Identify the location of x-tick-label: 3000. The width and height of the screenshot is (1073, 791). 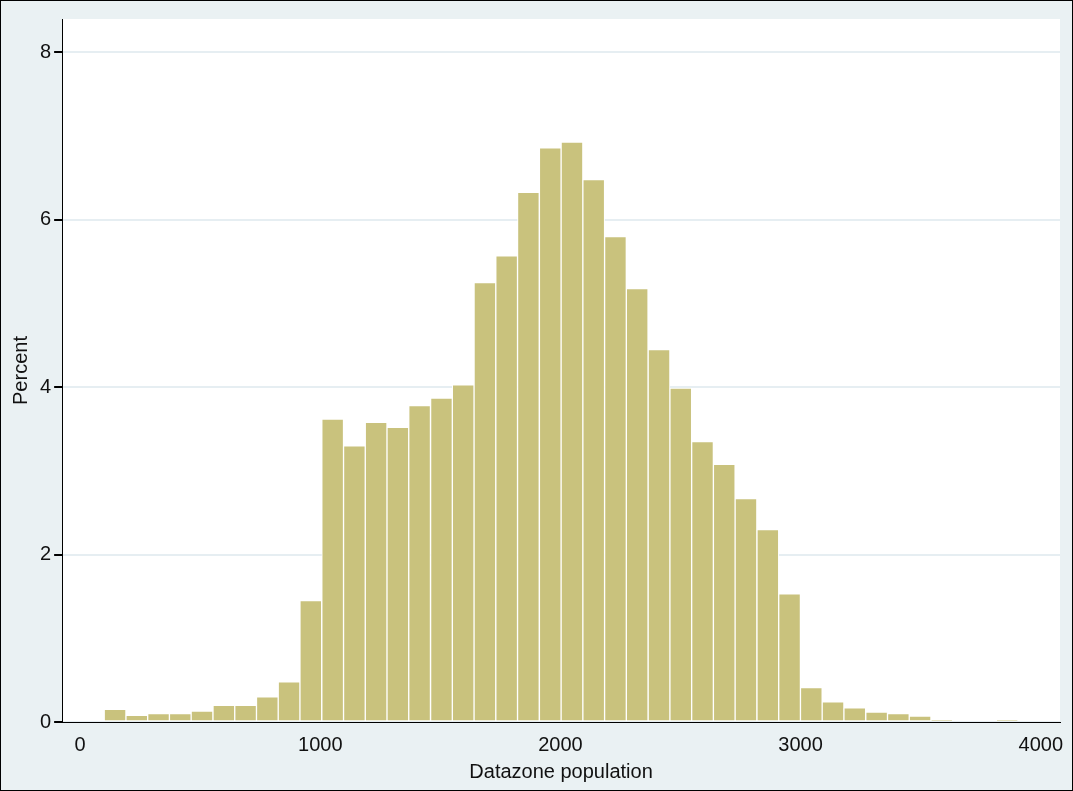
(800, 743).